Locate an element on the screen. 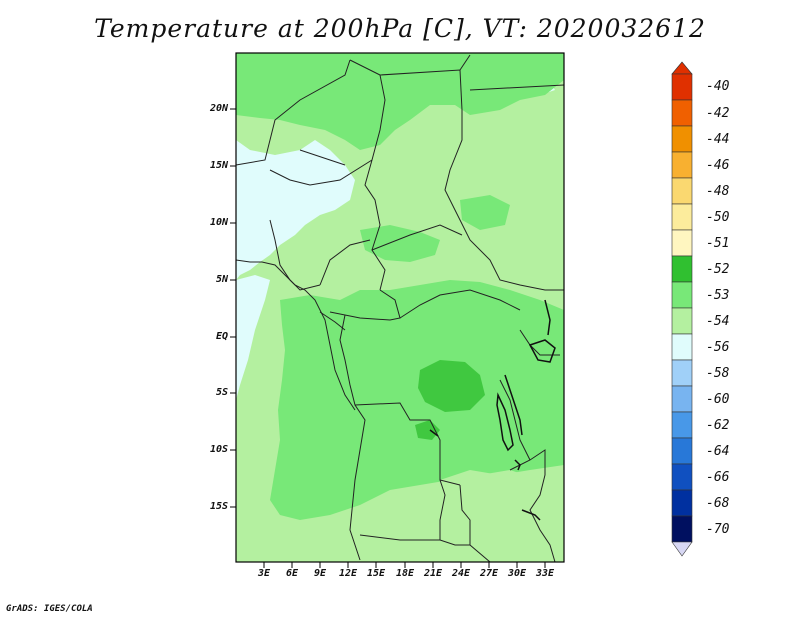  credit-text: GrADS: IGES/COLA is located at coordinates (49, 609).